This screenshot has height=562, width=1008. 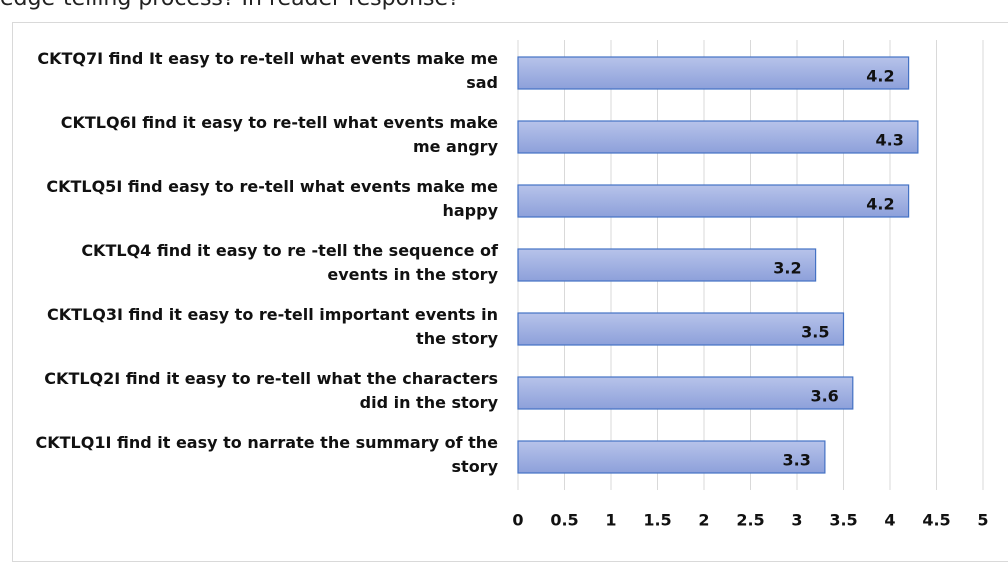 I want to click on x-tick-label: 3, so click(x=796, y=520).